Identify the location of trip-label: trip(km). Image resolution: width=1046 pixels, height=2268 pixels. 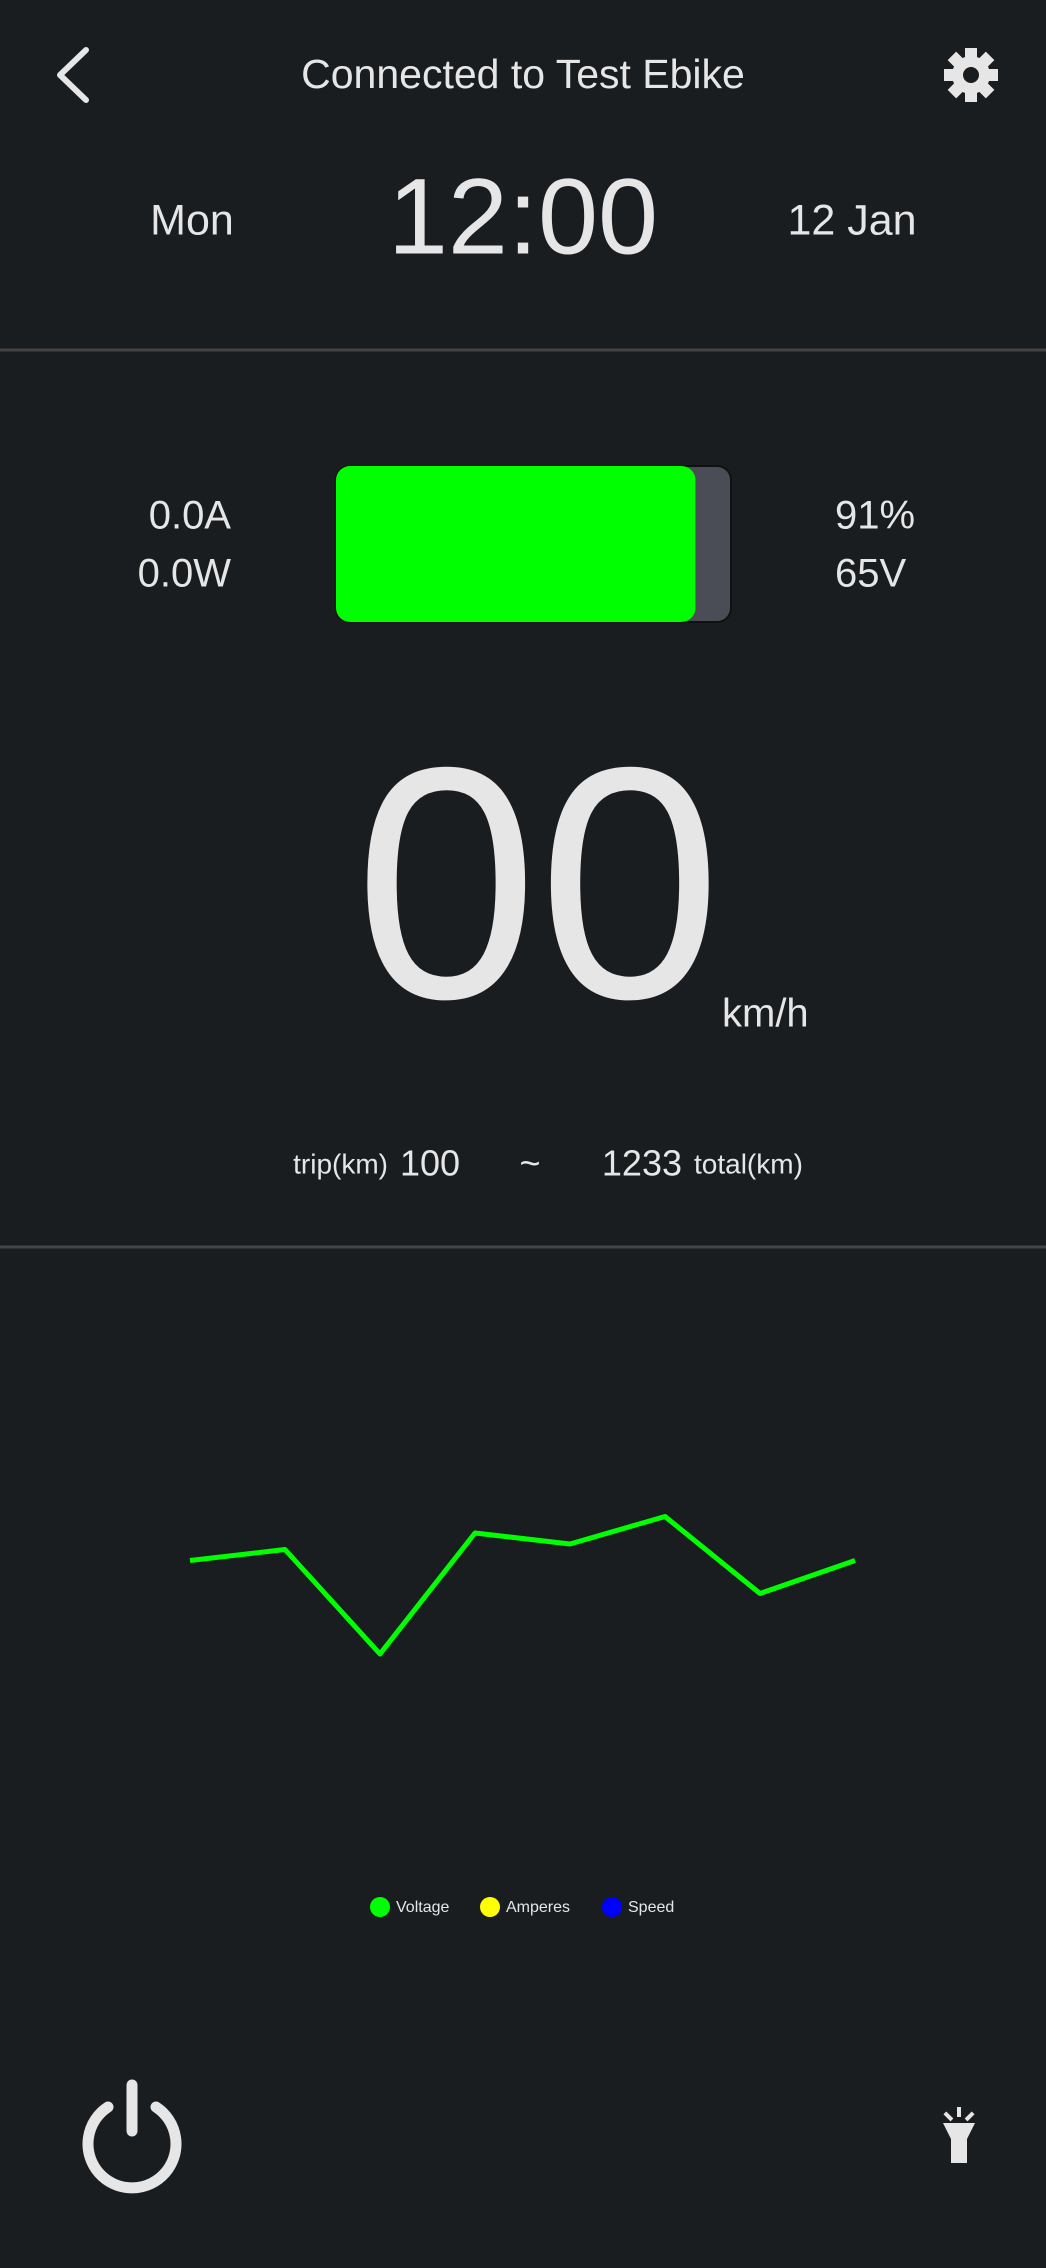
(340, 1163).